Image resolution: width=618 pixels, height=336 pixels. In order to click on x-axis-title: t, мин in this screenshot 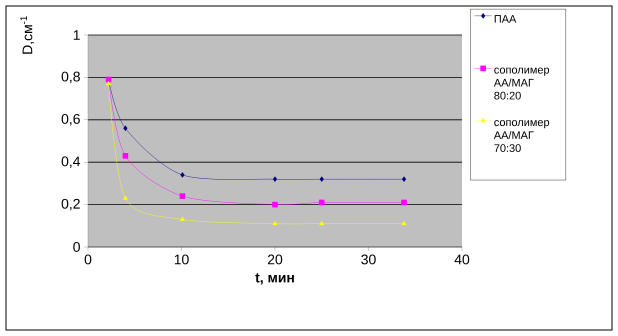, I will do `click(274, 278)`.